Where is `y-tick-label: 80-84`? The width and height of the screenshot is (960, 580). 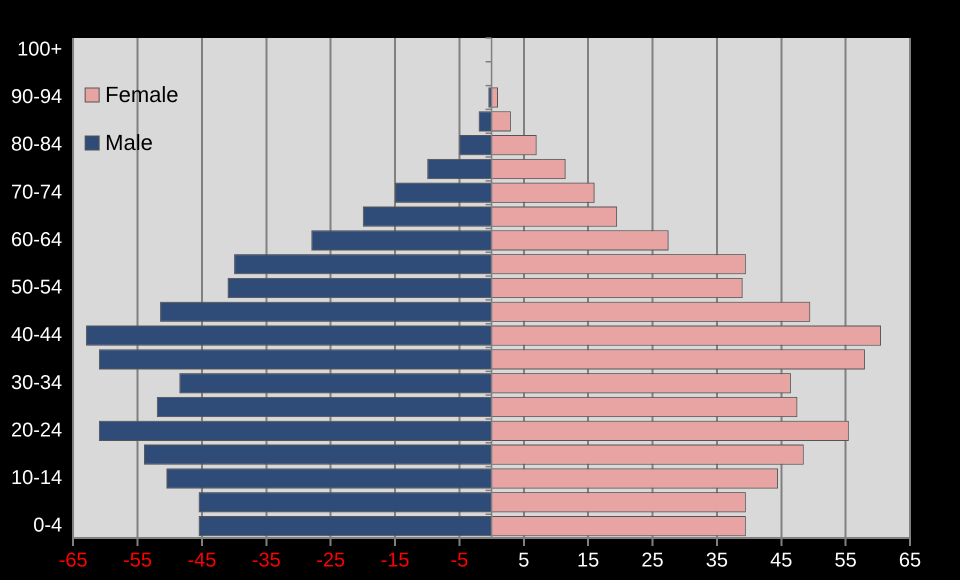 y-tick-label: 80-84 is located at coordinates (36, 145).